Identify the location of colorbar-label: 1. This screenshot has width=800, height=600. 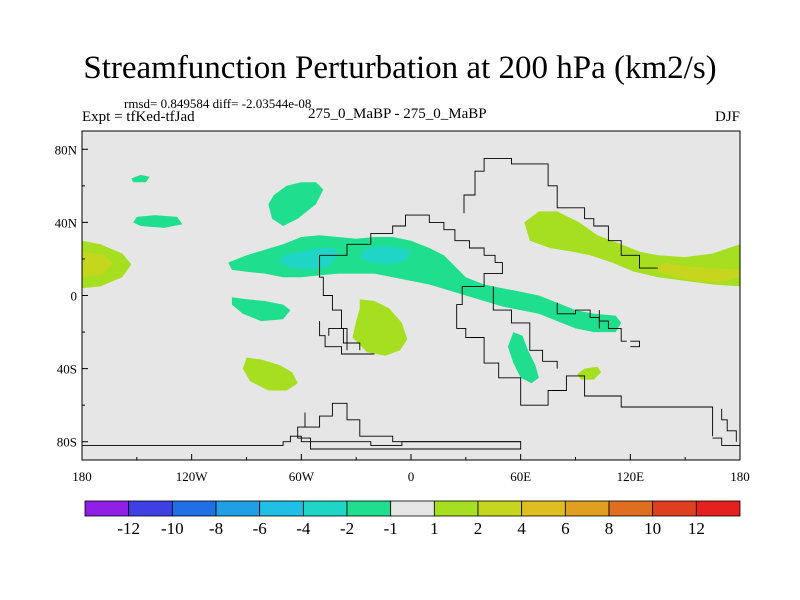
(434, 528).